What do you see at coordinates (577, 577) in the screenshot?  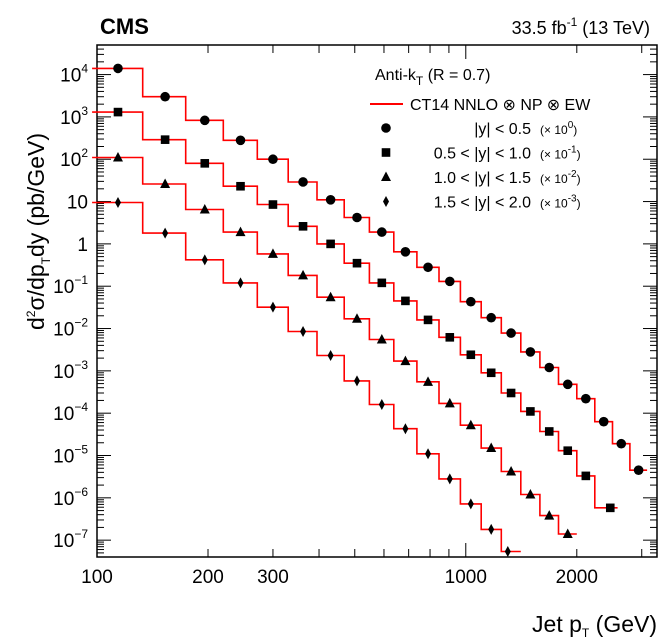 I see `x-tick-label: 2000` at bounding box center [577, 577].